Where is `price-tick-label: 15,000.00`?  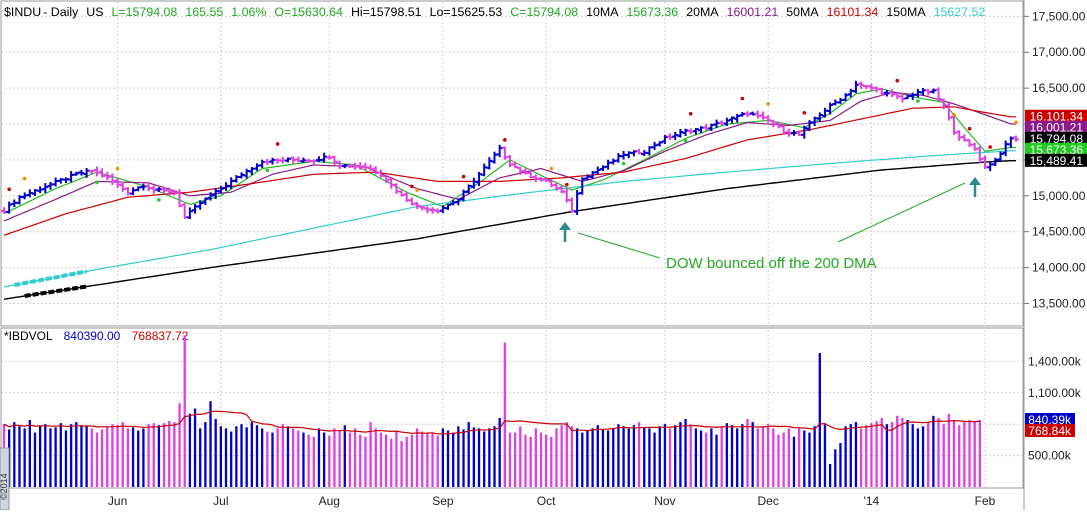
price-tick-label: 15,000.00 is located at coordinates (1059, 196).